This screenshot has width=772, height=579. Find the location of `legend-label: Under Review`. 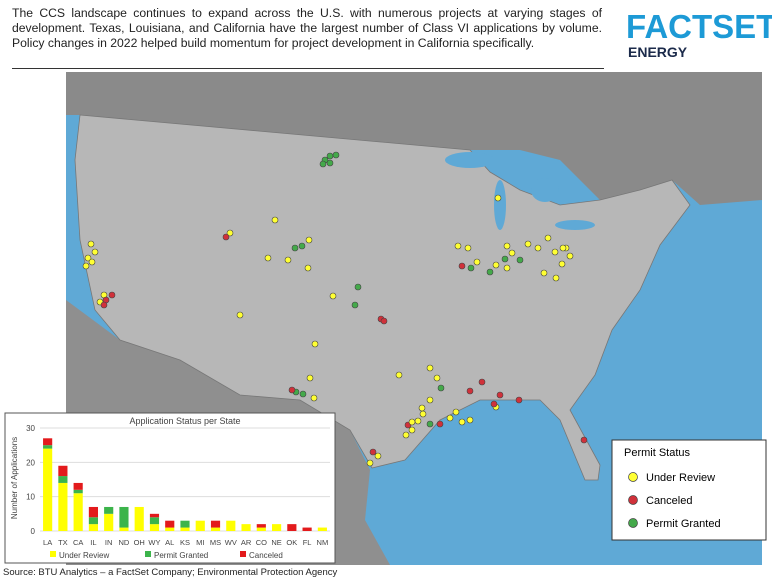

legend-label: Under Review is located at coordinates (84, 555).